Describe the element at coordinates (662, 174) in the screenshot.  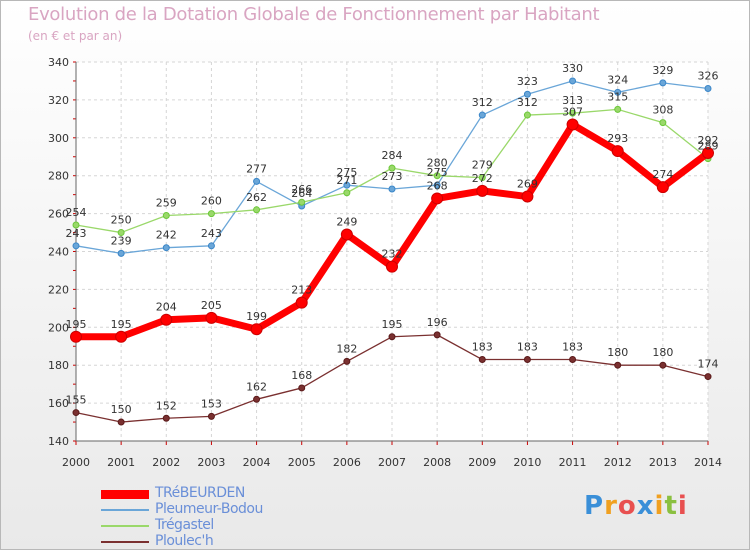
I see `data-label: 274` at that location.